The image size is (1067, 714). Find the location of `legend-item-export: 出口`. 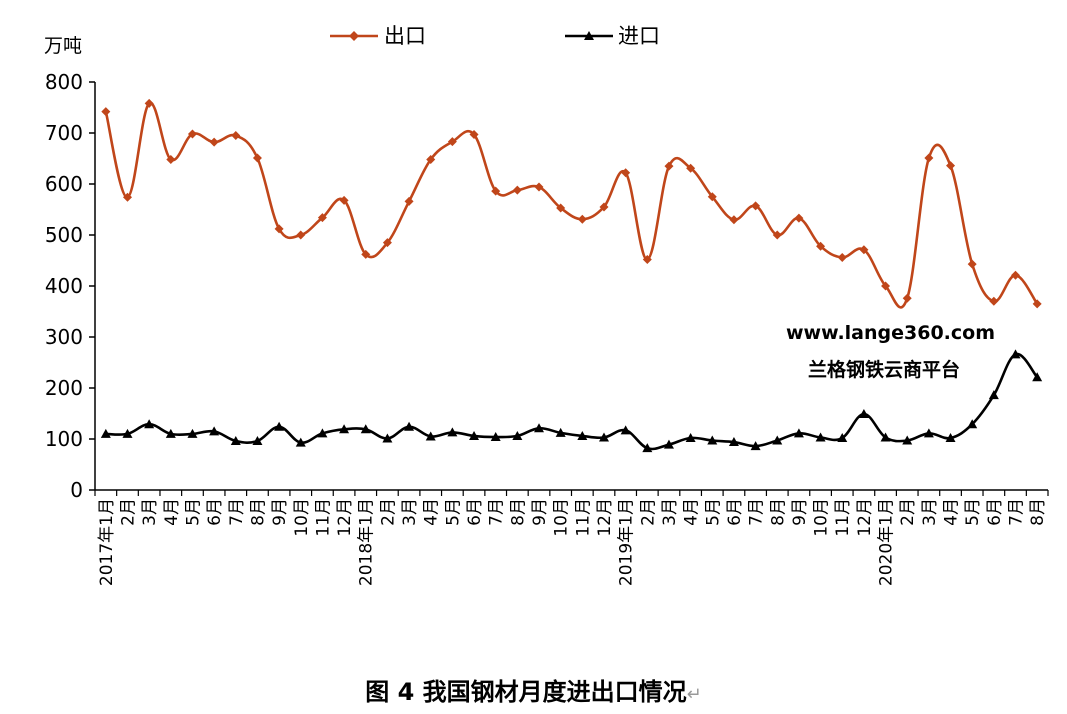

legend-item-export: 出口 is located at coordinates (378, 36).